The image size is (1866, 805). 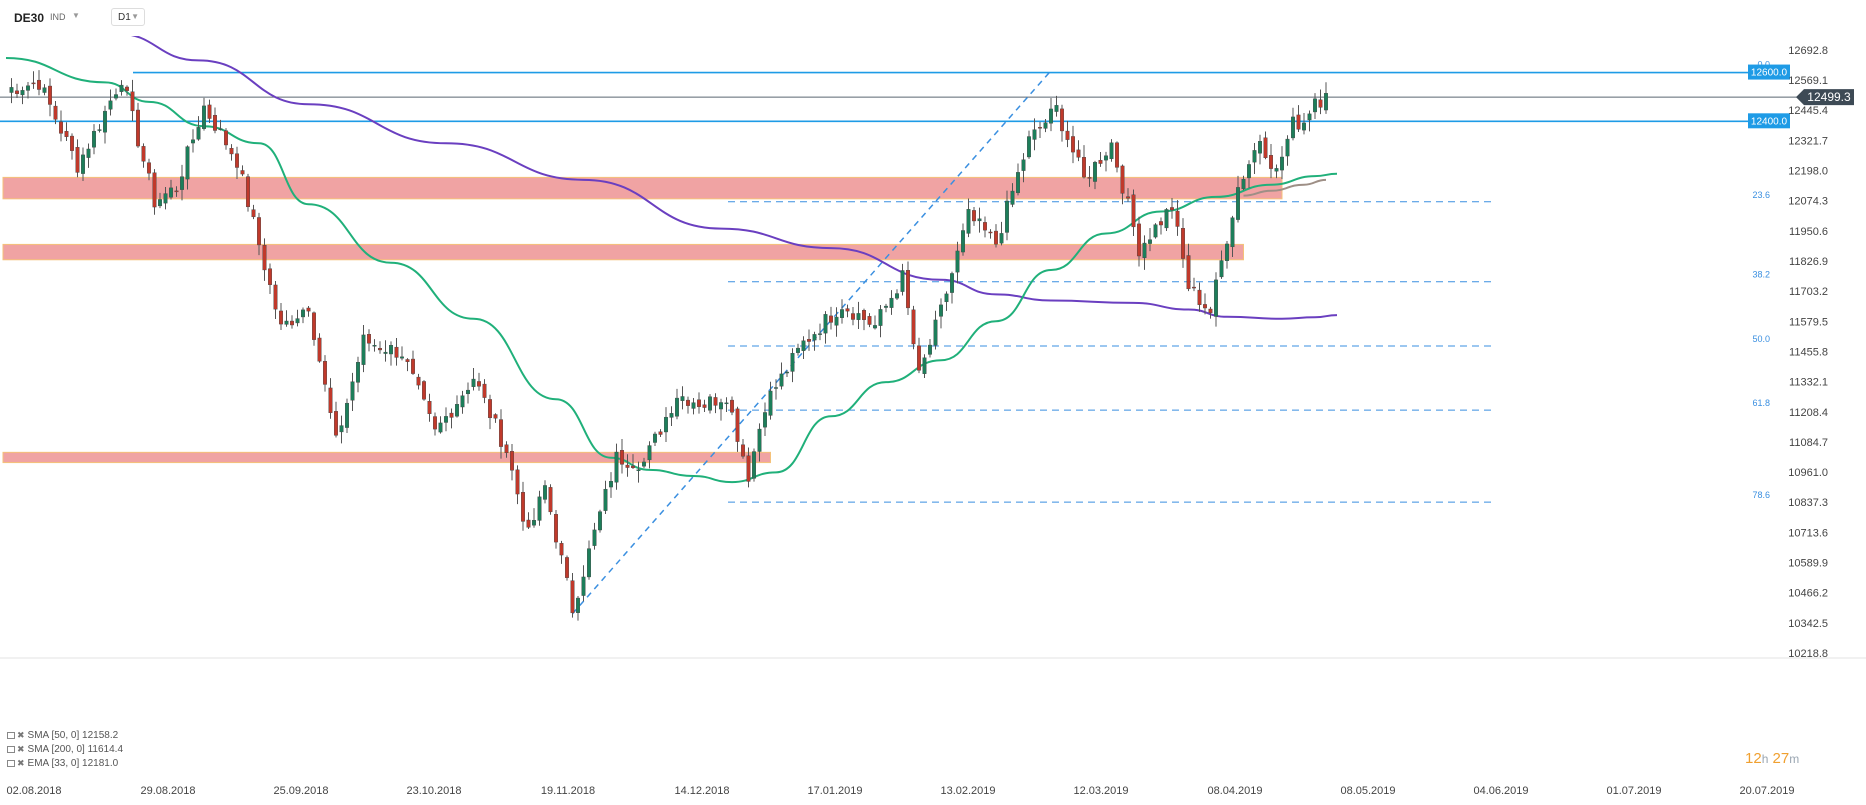 What do you see at coordinates (135, 16) in the screenshot?
I see `chevron-down-icon: ▼` at bounding box center [135, 16].